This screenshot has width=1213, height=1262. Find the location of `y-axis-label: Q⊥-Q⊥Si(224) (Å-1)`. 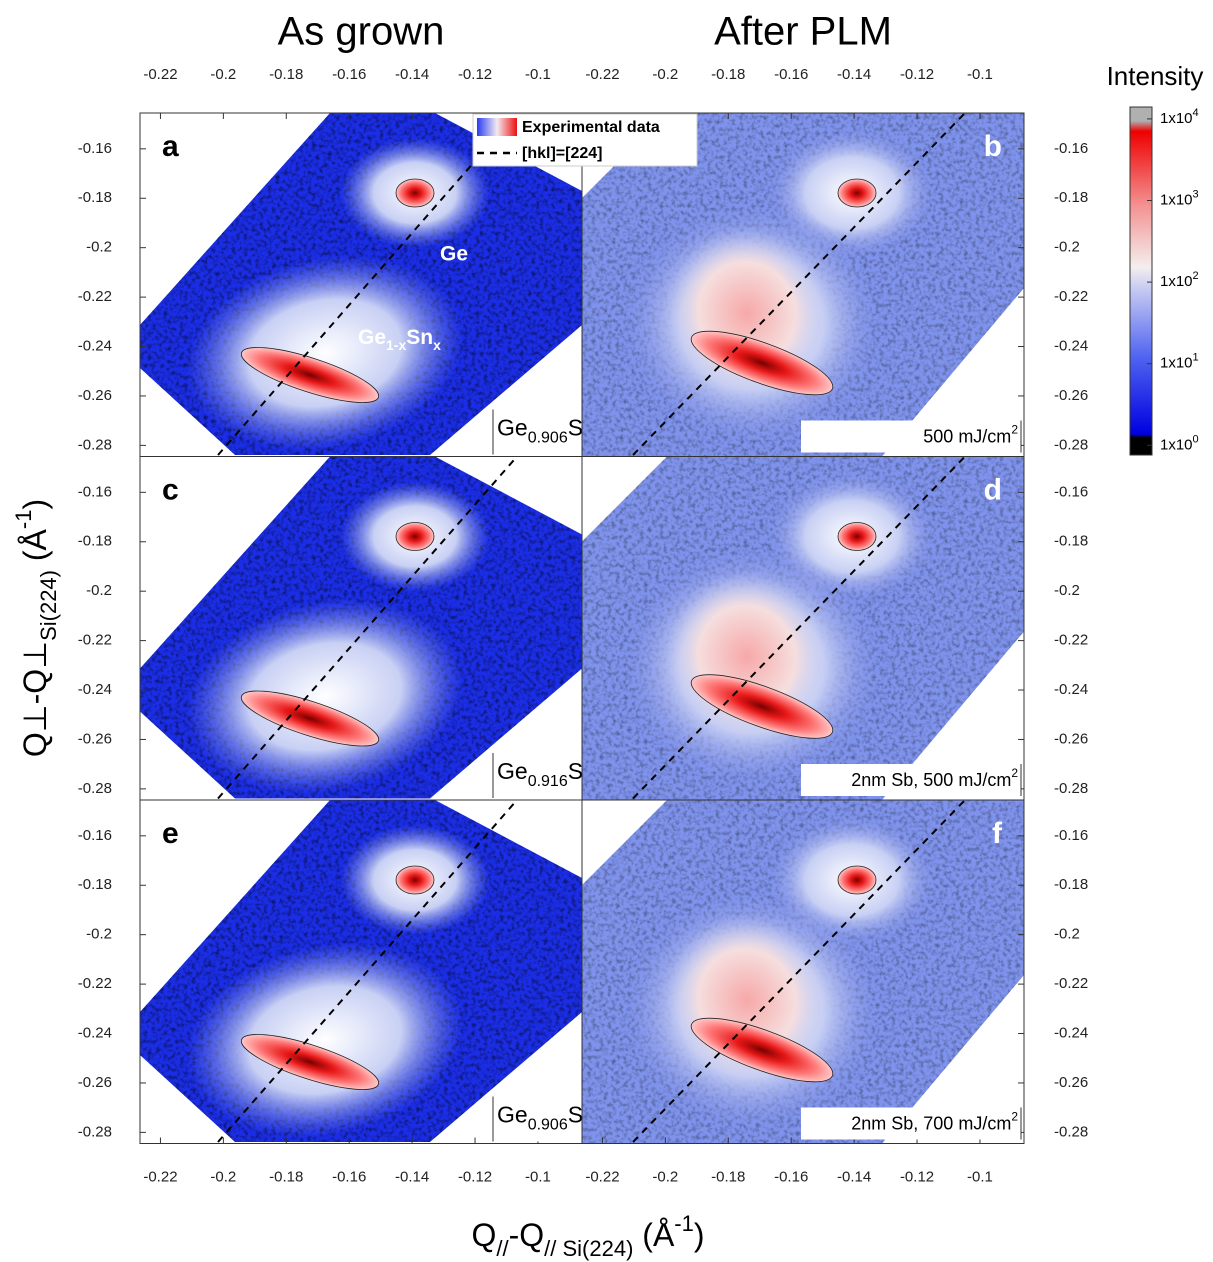

y-axis-label: Q⊥-Q⊥Si(224) (Å-1) is located at coordinates (36, 628).